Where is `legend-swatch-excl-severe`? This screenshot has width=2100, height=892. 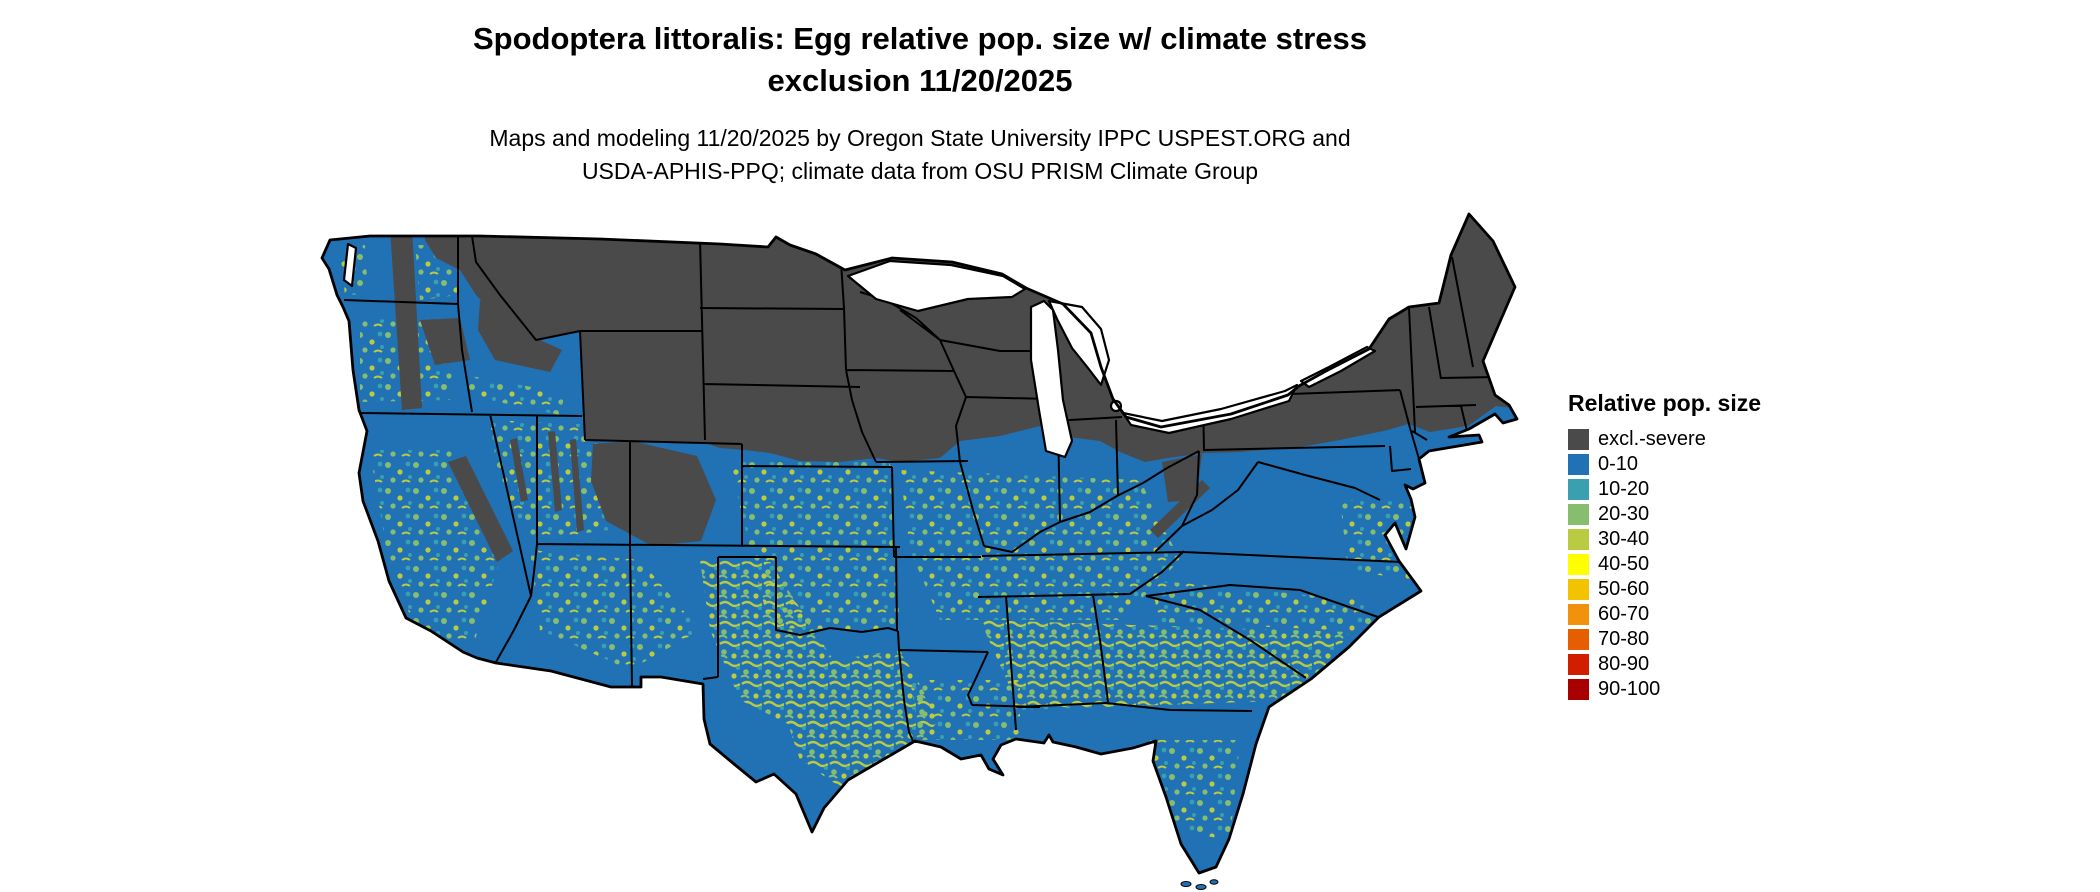 legend-swatch-excl-severe is located at coordinates (1578, 439).